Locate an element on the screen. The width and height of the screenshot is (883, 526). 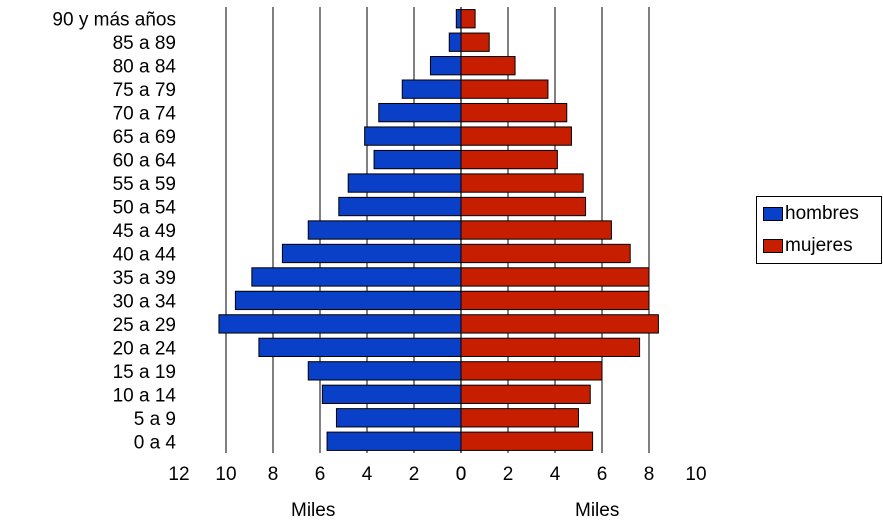
legend-swatch-hombres is located at coordinates (773, 214).